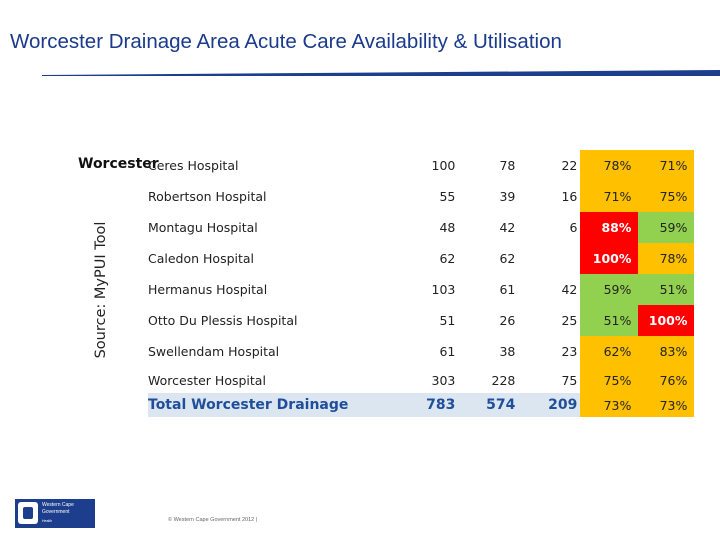 The image size is (720, 540). Describe the element at coordinates (666, 289) in the screenshot. I see `percent-2-cell: 51%` at that location.